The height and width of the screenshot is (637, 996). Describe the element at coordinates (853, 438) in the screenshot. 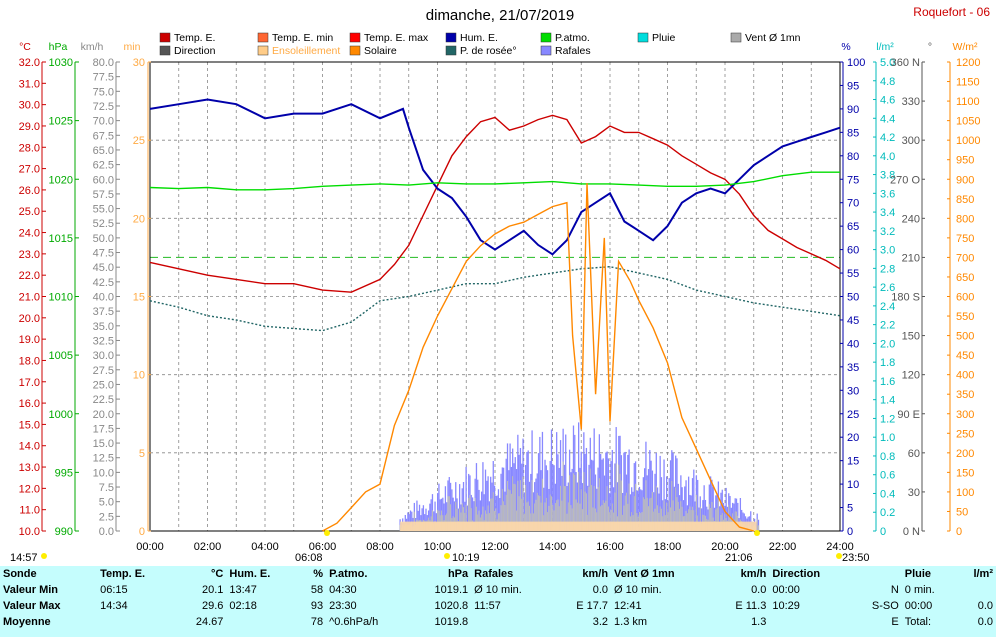

I see `tick-label-hum_pct: 20` at that location.